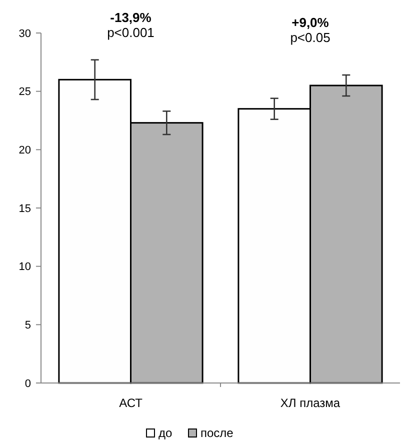 The image size is (403, 448). Describe the element at coordinates (24, 34) in the screenshot. I see `y-tick-label: 30` at that location.